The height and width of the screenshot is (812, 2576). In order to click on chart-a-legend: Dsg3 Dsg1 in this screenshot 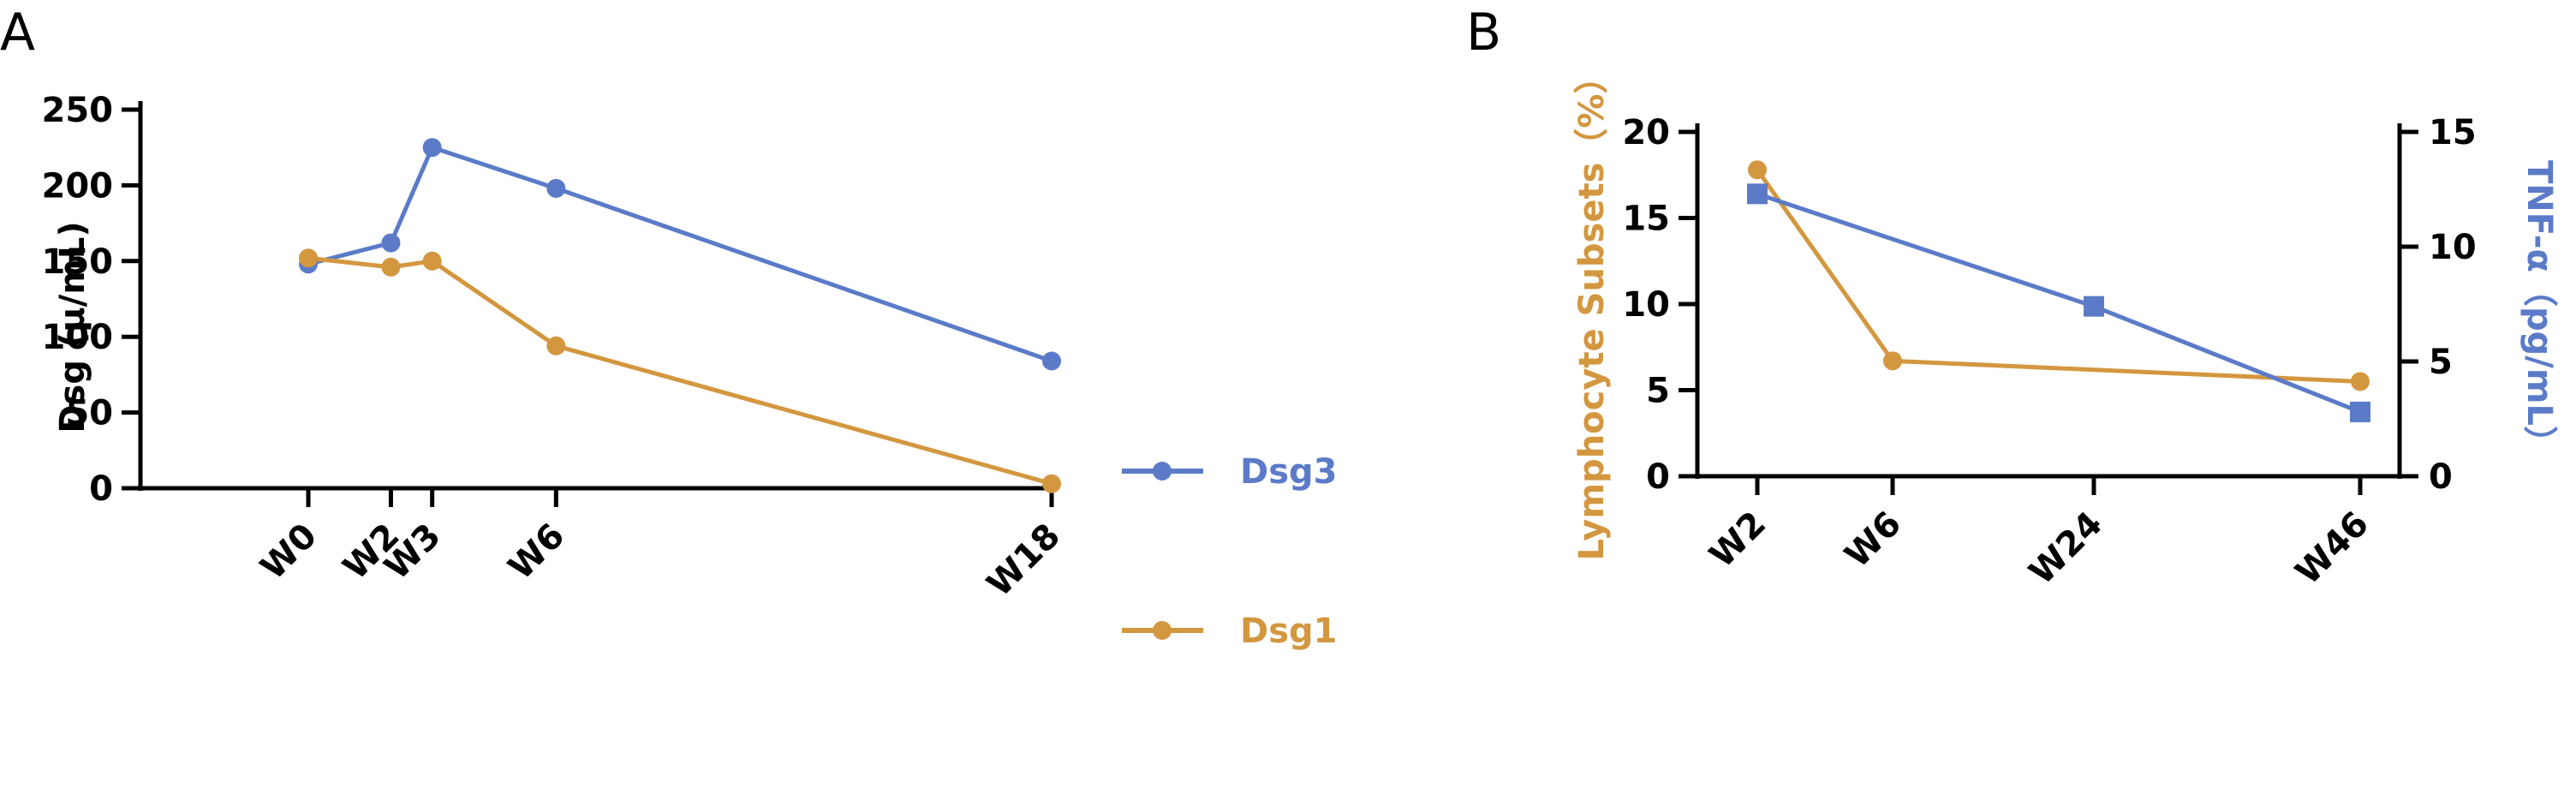, I will do `click(1229, 551)`.